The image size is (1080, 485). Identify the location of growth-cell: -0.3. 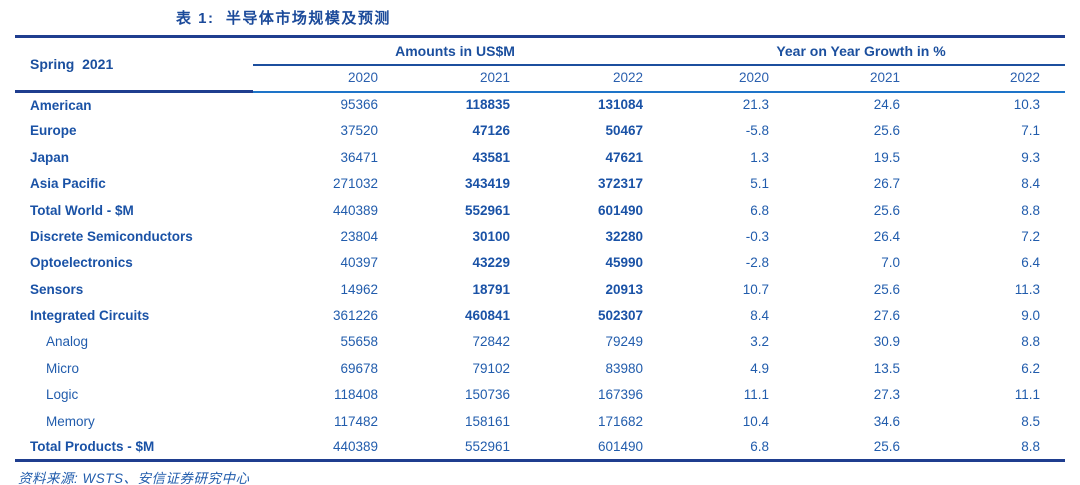
(757, 236).